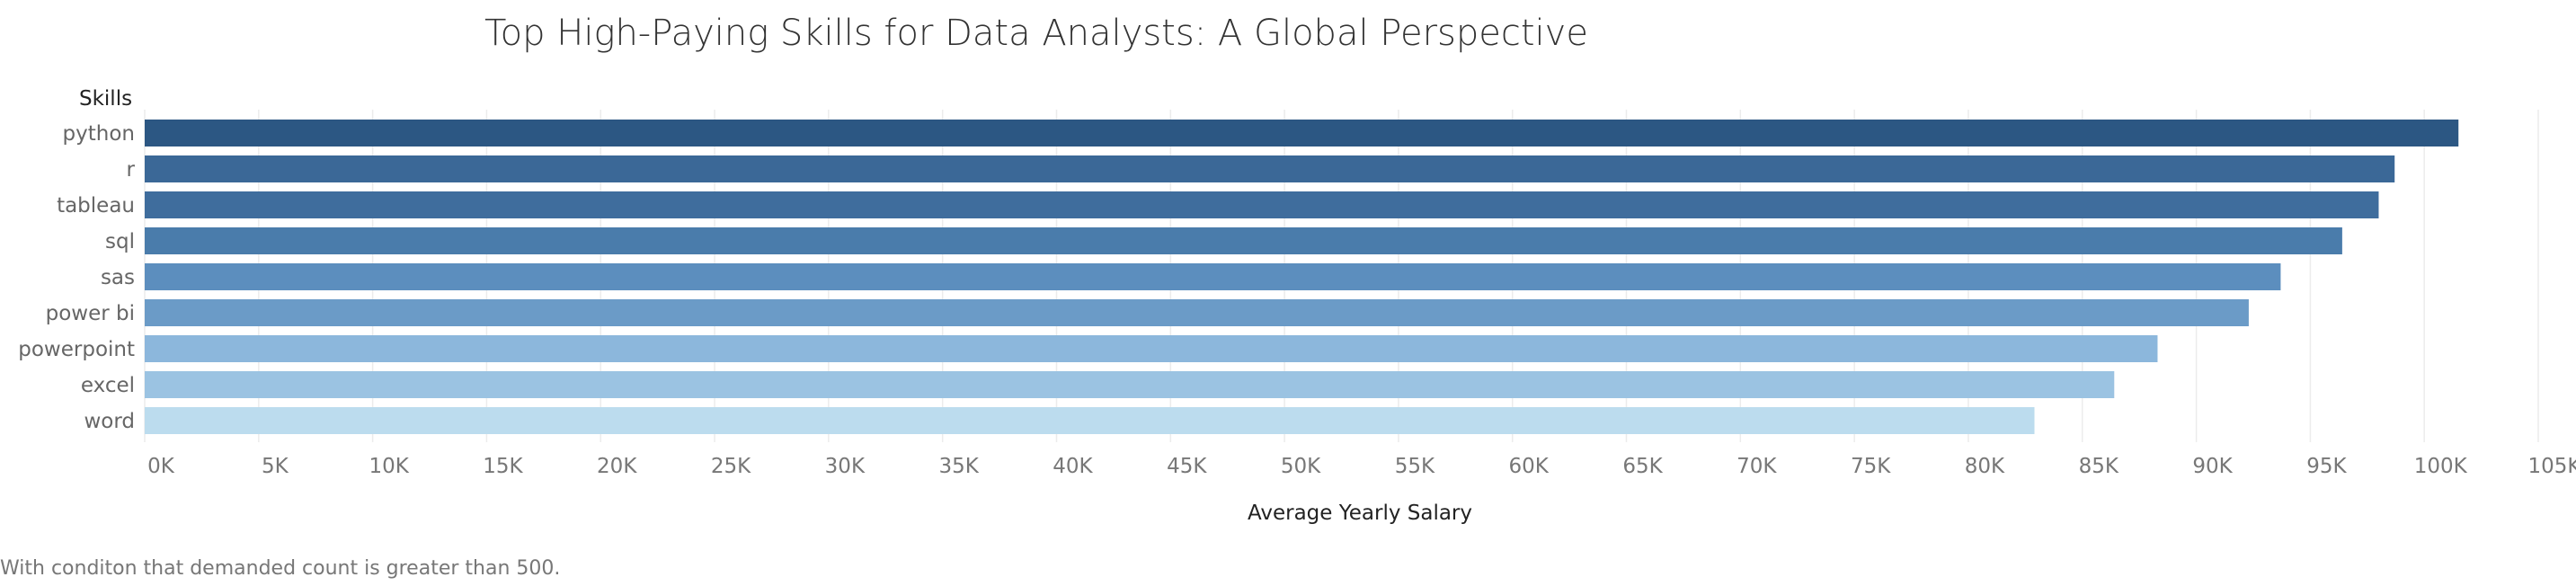 Image resolution: width=2576 pixels, height=586 pixels. Describe the element at coordinates (1985, 466) in the screenshot. I see `x-tick-label: 80K` at that location.